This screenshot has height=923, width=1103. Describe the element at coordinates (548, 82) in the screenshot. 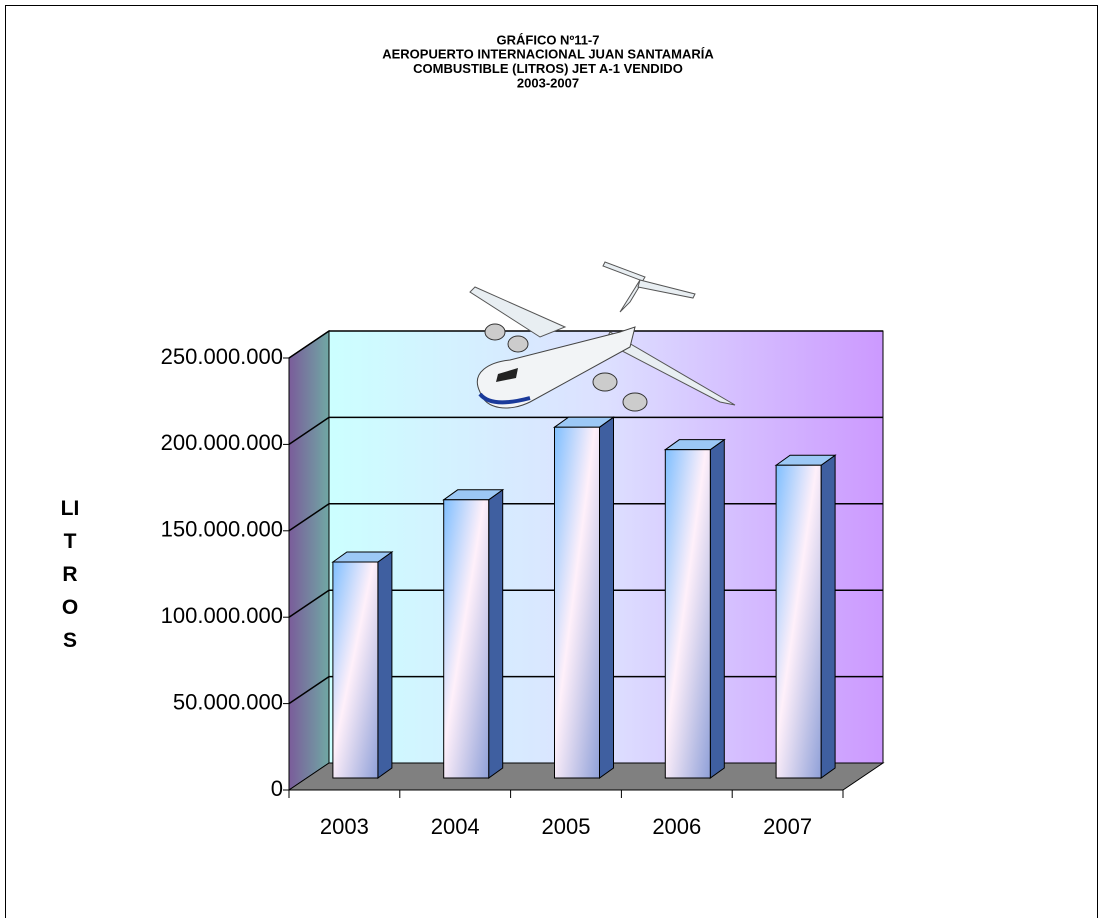

I see `chart-title: 2003-2007` at that location.